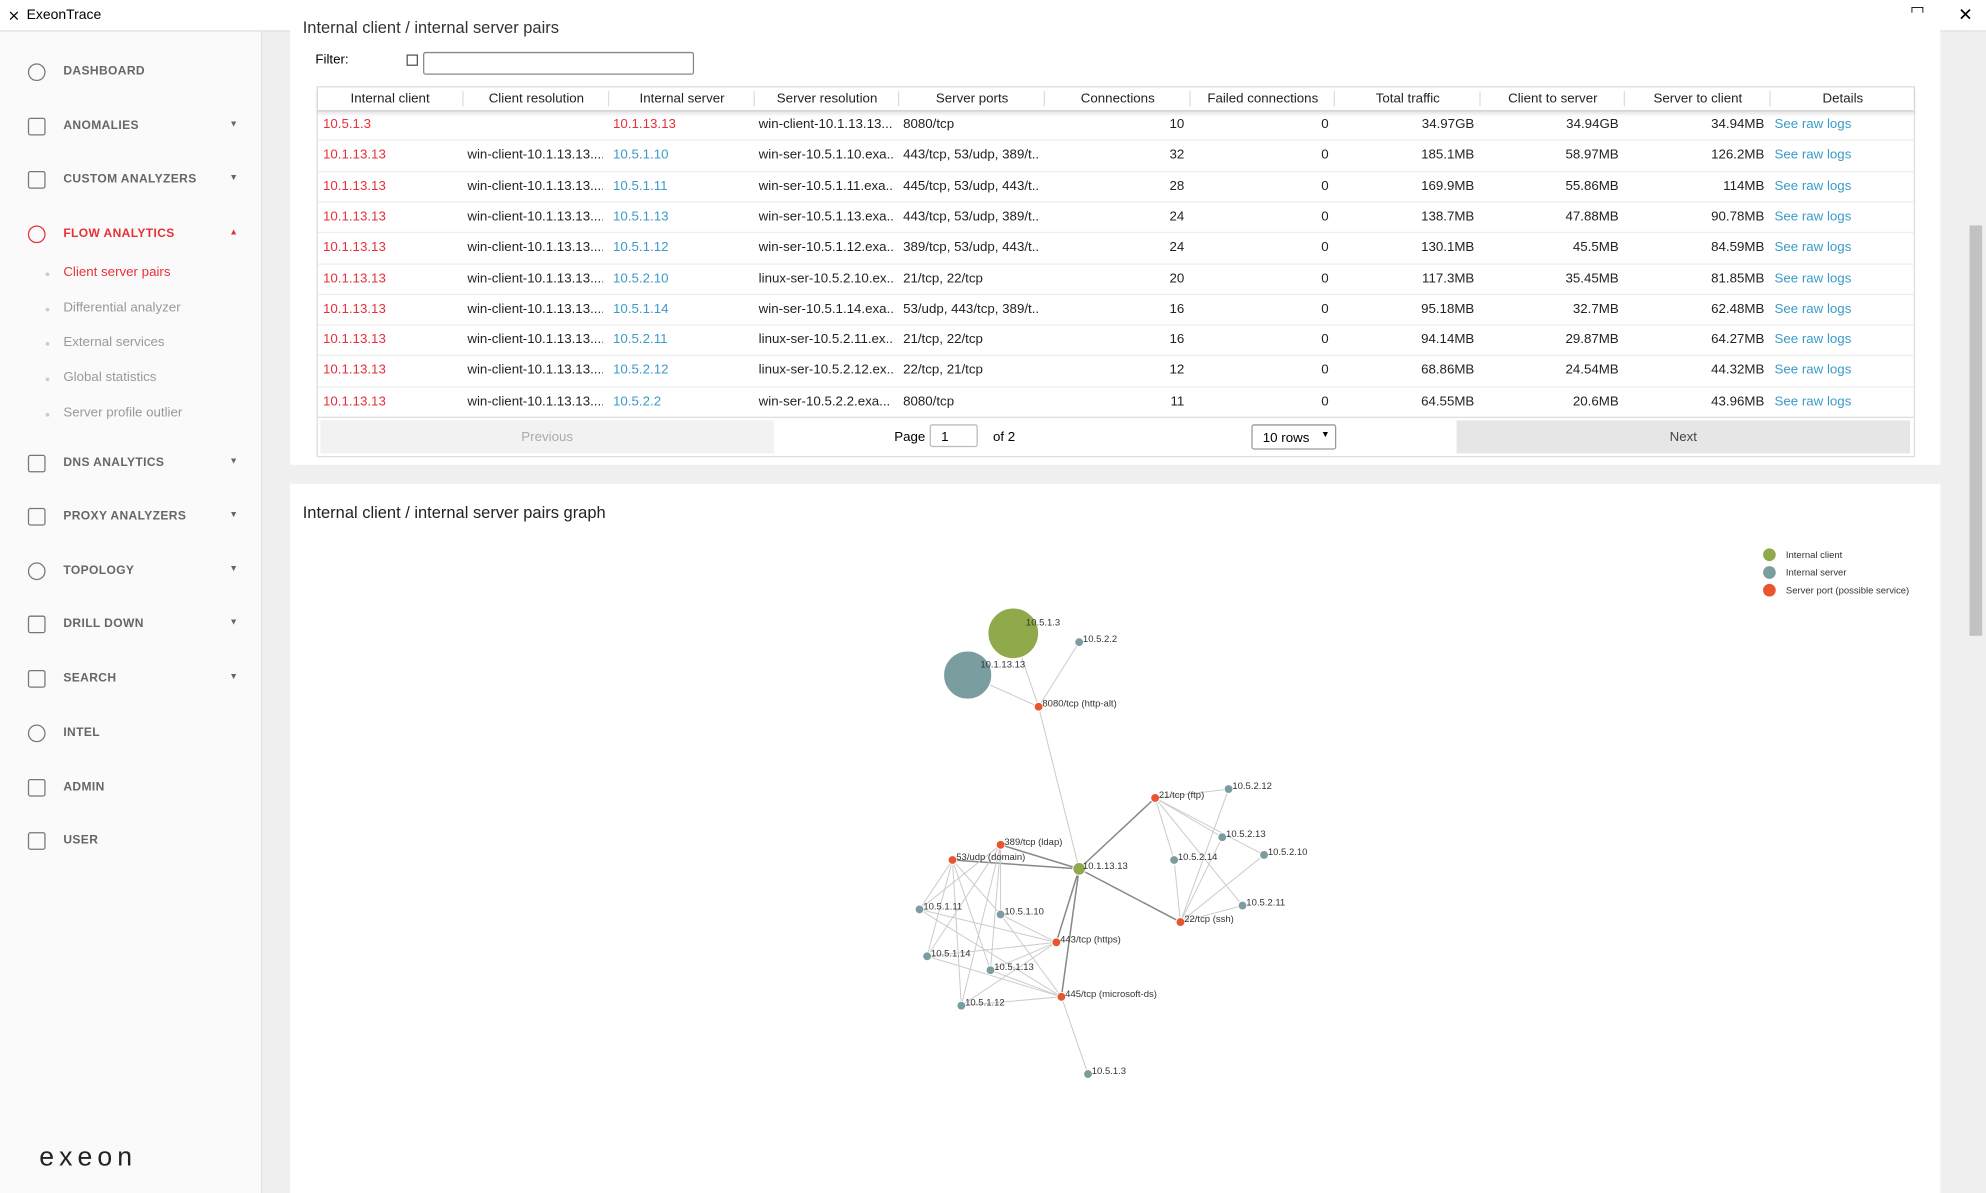 Image resolution: width=1986 pixels, height=1193 pixels. Describe the element at coordinates (84, 787) in the screenshot. I see `nav-item: ADMIN` at that location.